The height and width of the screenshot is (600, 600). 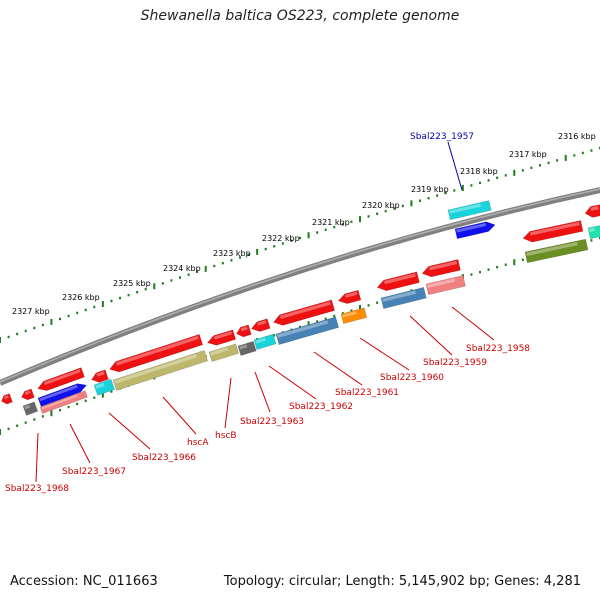 I want to click on gene-label-sbal223-1957: Sbal223_1957, so click(x=442, y=137).